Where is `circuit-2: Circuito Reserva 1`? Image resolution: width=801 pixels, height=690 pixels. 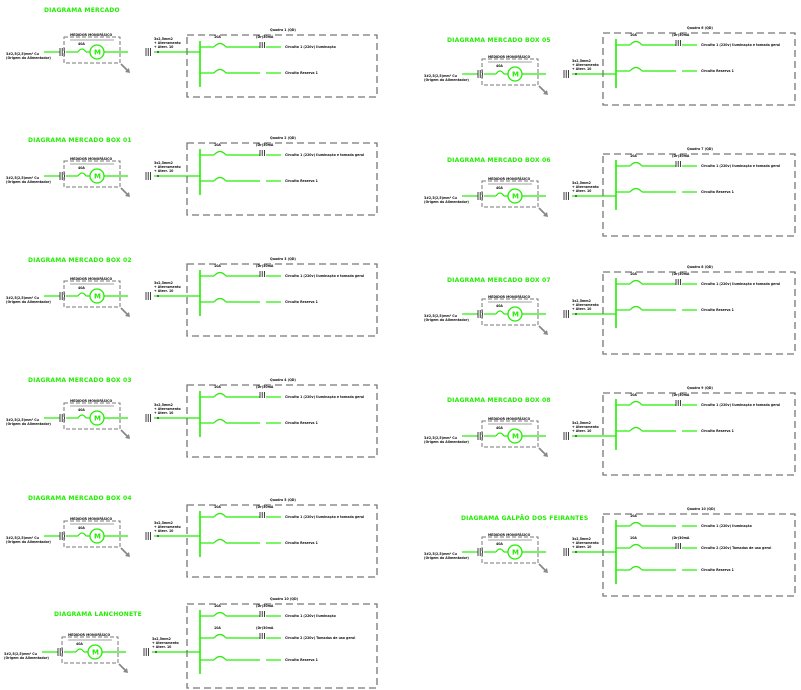 circuit-2: Circuito Reserva 1 is located at coordinates (259, 421).